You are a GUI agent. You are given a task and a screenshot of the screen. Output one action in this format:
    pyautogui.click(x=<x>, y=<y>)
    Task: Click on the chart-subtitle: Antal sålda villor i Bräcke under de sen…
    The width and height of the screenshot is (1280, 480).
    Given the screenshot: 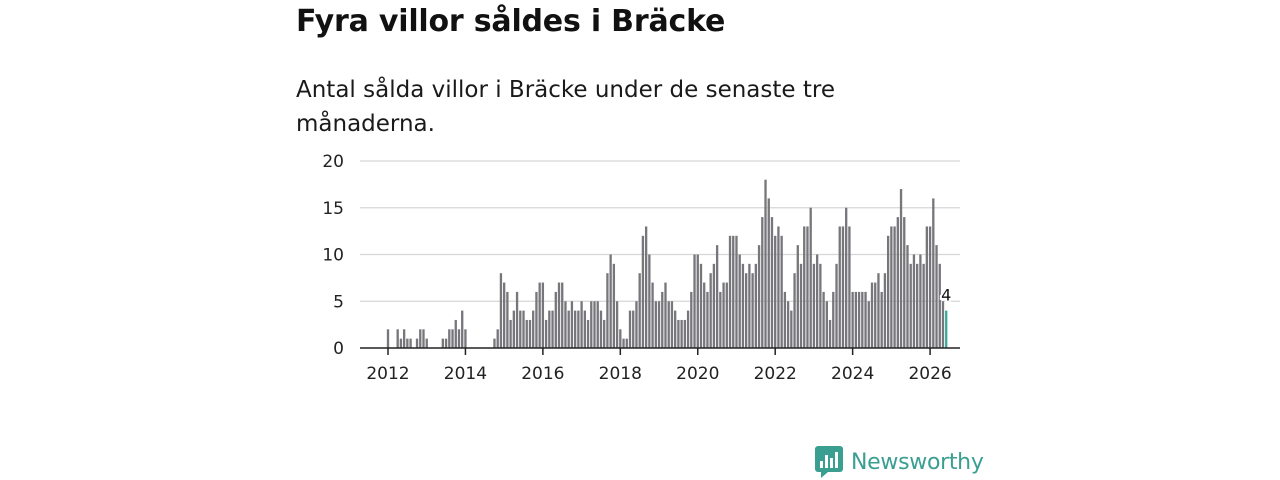 What is the action you would take?
    pyautogui.click(x=565, y=107)
    